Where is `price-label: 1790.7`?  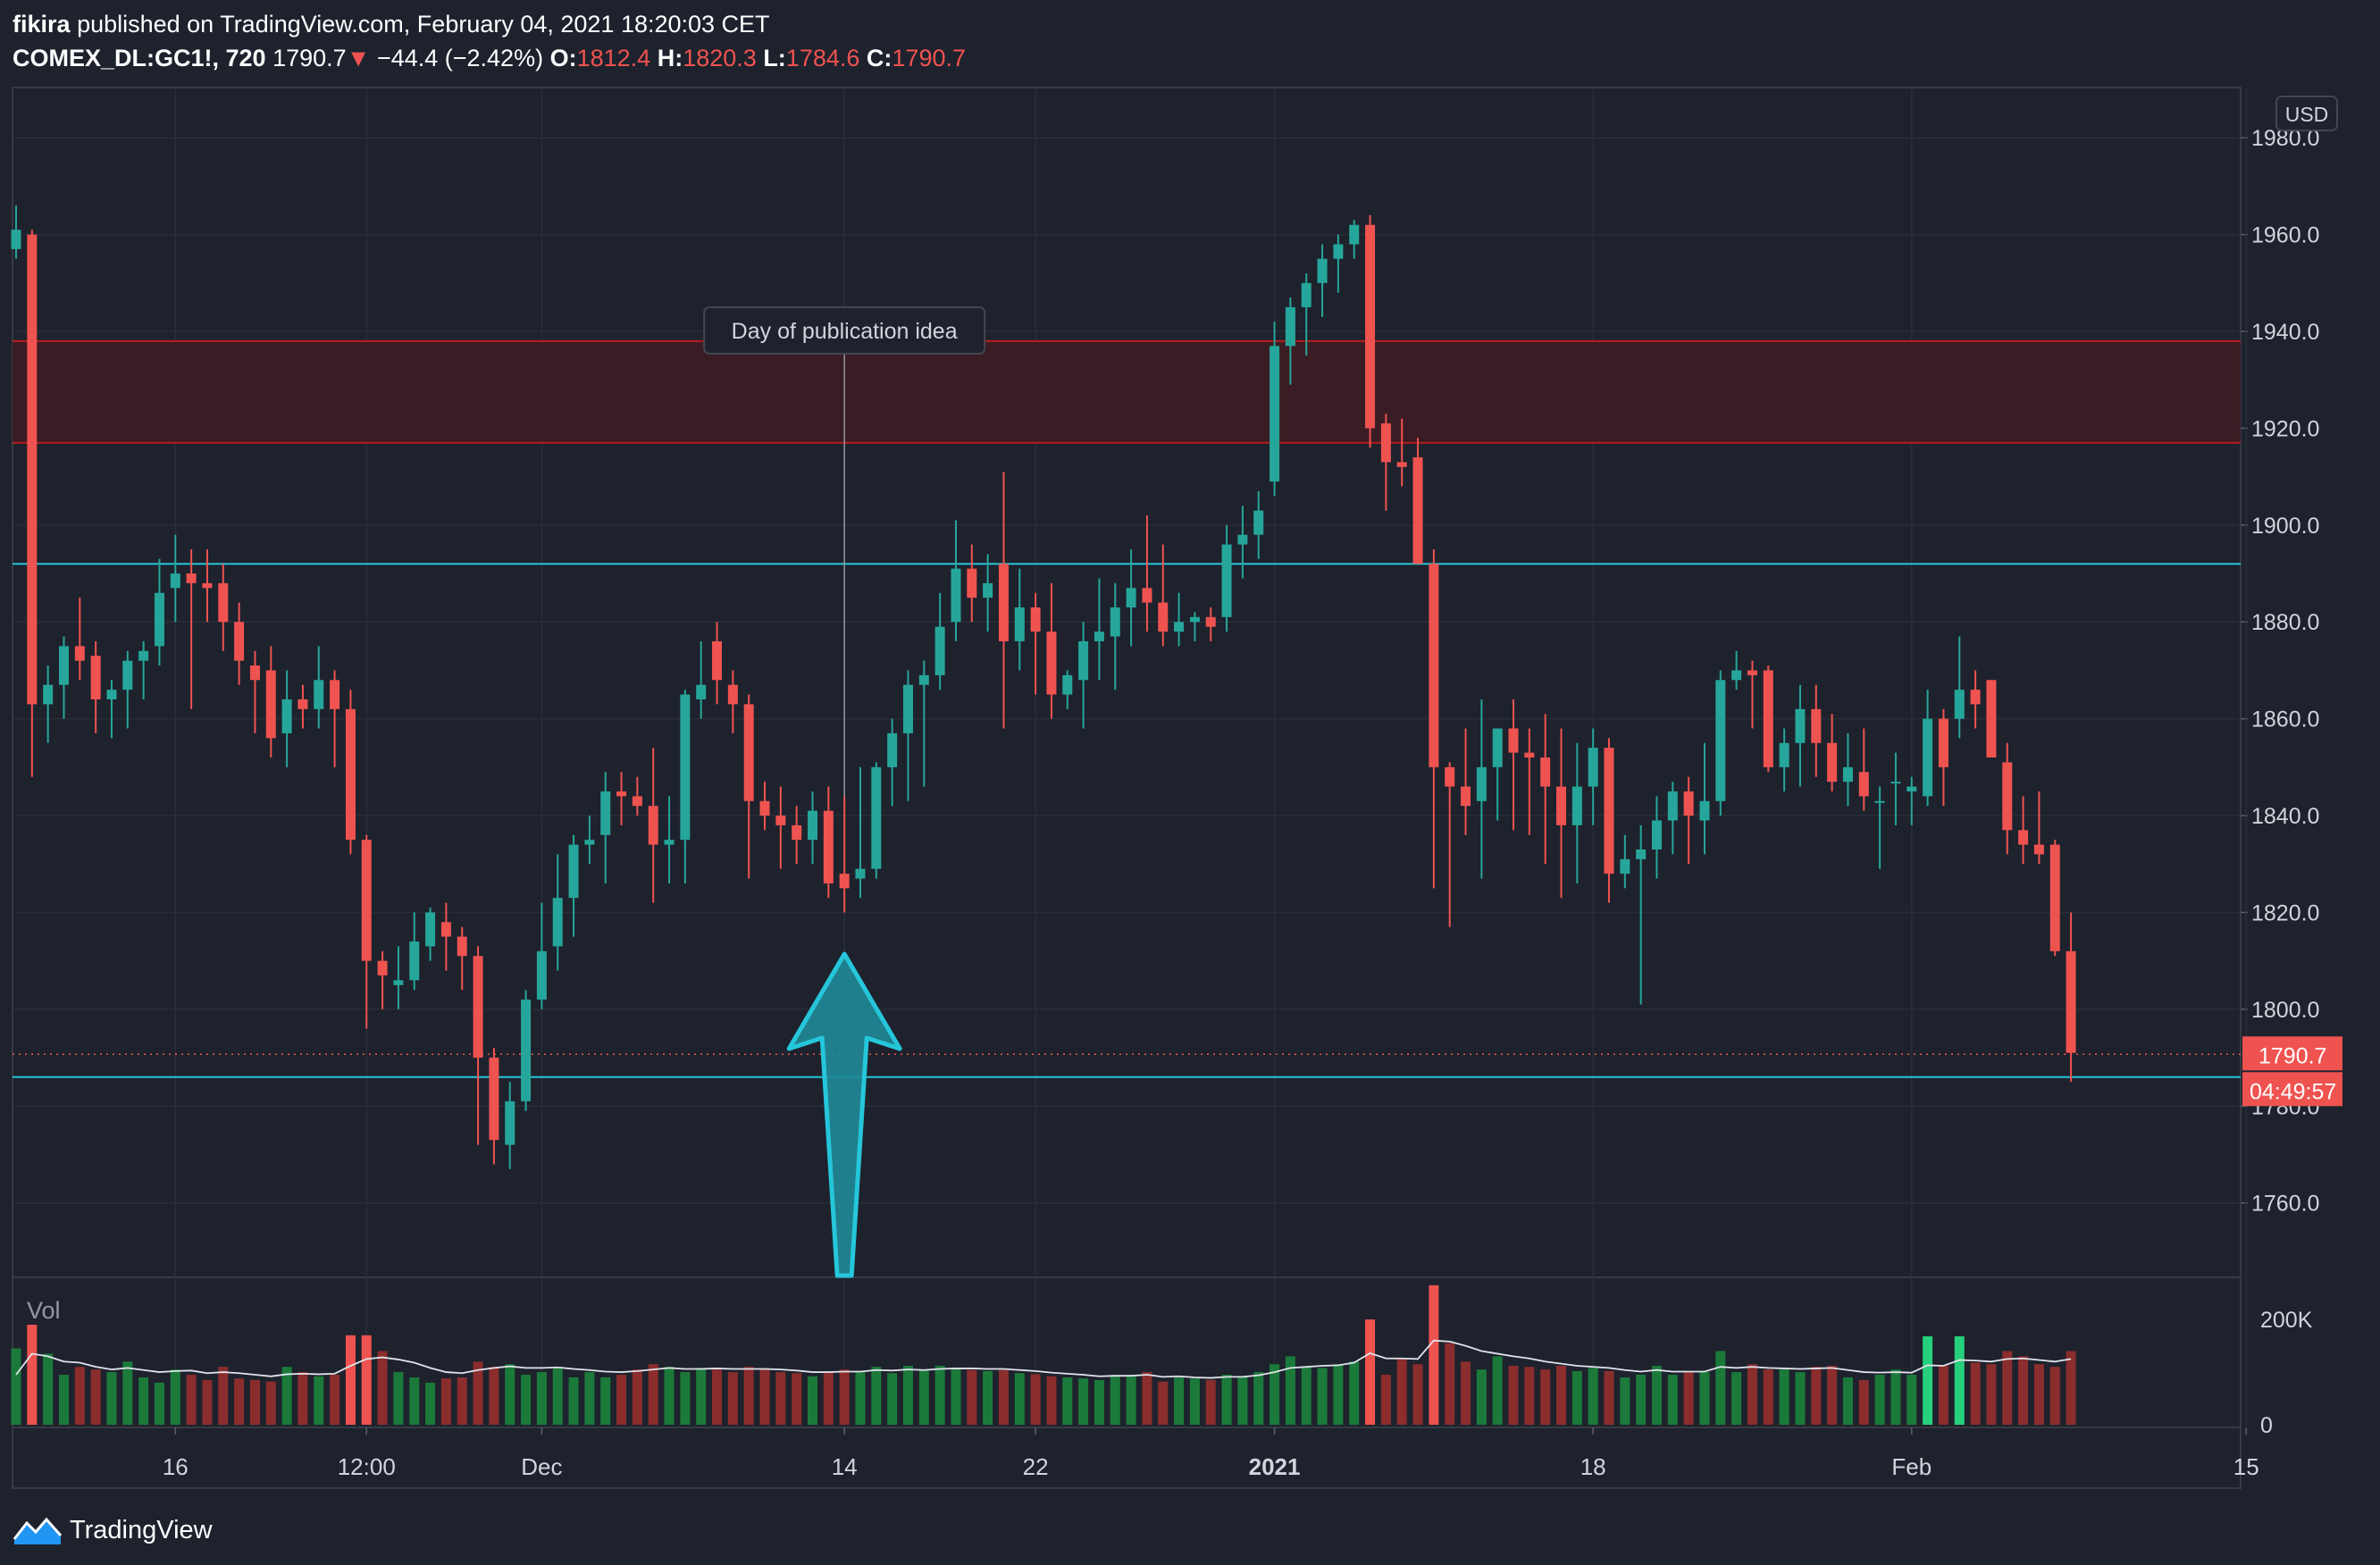
price-label: 1790.7 is located at coordinates (2292, 1055).